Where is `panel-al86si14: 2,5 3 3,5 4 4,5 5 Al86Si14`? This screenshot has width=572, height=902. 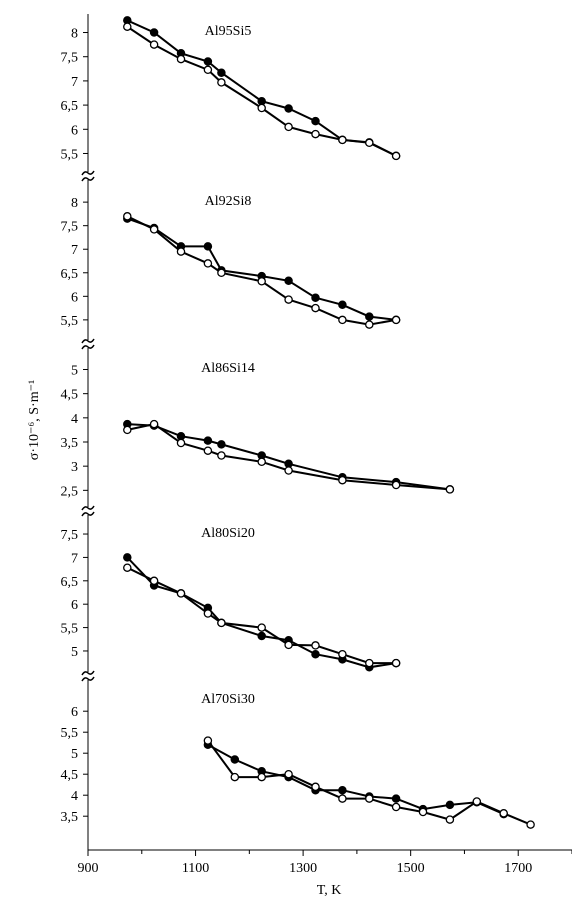 panel-al86si14: 2,5 3 3,5 4 4,5 5 Al86Si14 is located at coordinates (258, 430).